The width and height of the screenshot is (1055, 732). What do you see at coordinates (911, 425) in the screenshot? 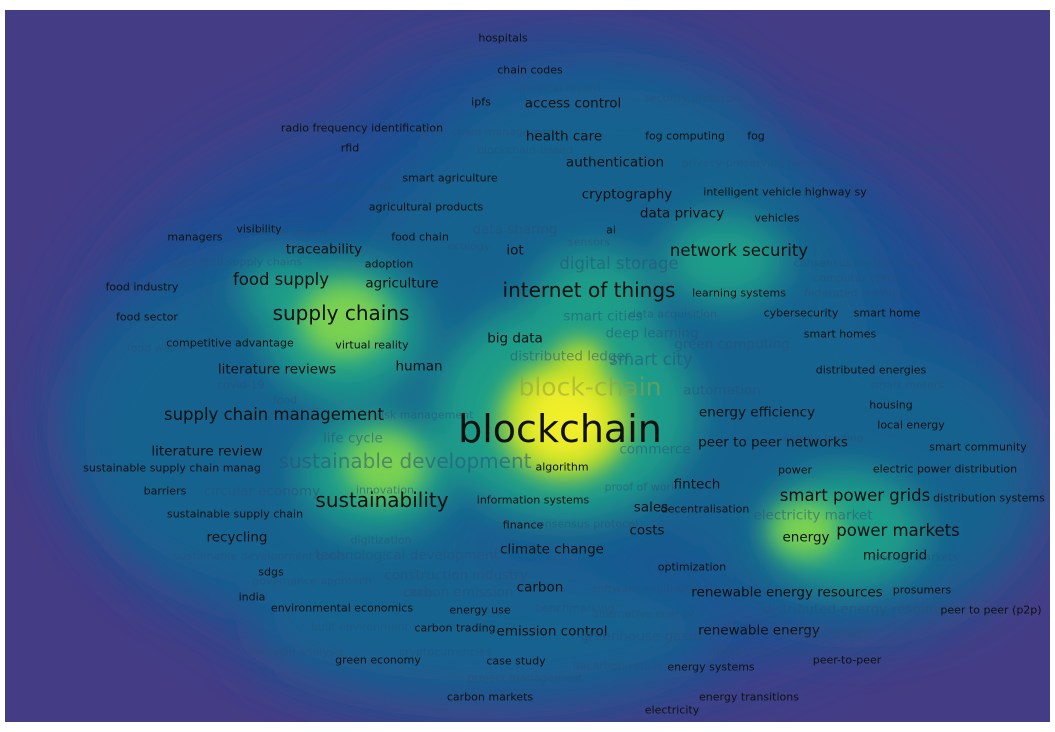
I see `keyword-local-energy: local energy` at bounding box center [911, 425].